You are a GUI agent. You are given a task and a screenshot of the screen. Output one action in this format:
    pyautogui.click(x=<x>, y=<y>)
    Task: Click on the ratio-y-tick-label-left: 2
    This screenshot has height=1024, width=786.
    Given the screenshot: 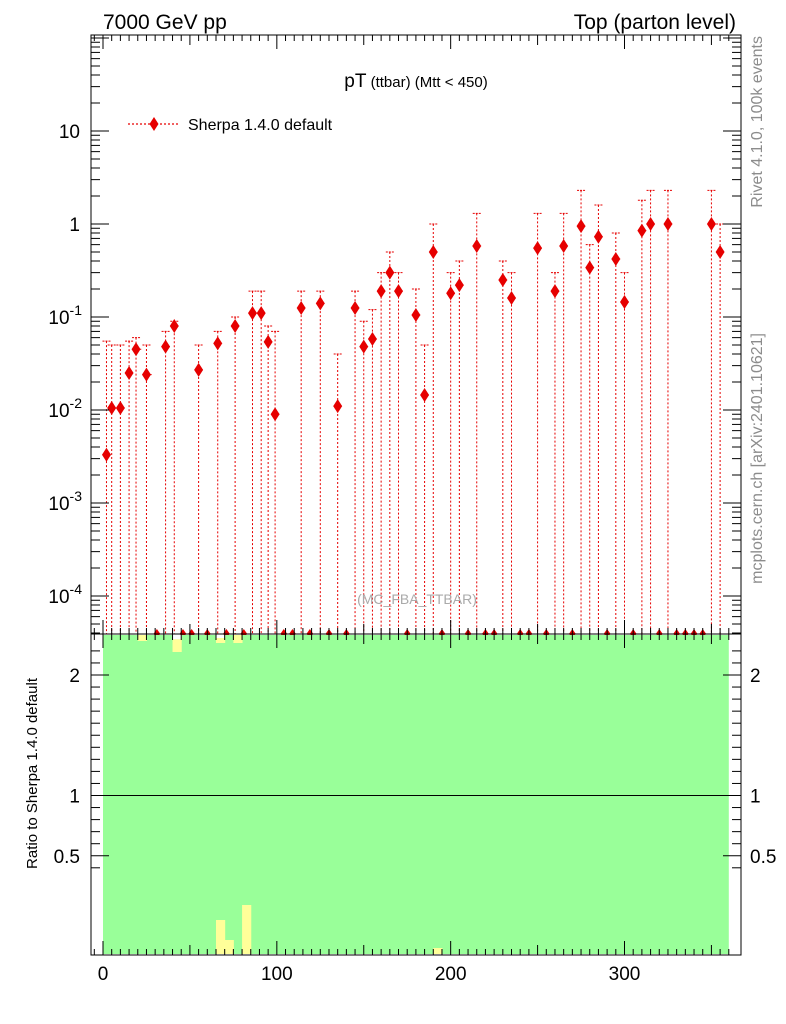 What is the action you would take?
    pyautogui.click(x=74, y=676)
    